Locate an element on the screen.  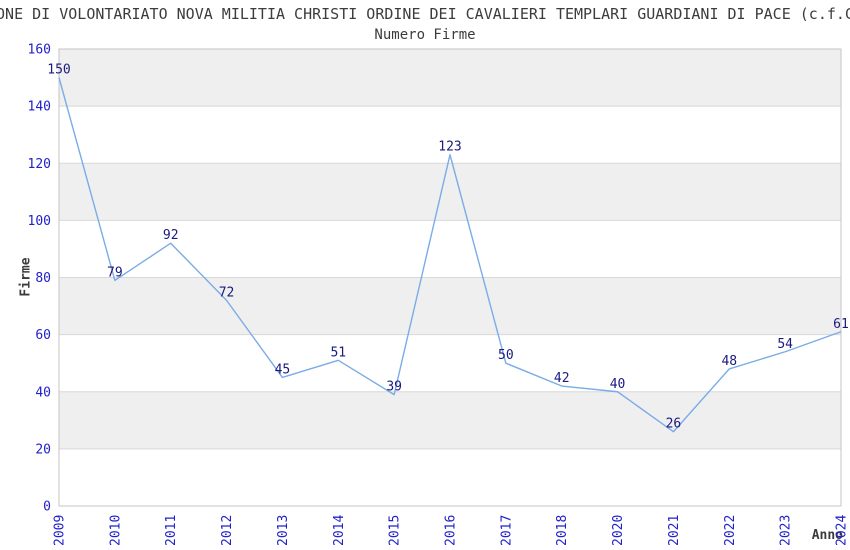
x-tick-label: 2020 is located at coordinates (618, 530).